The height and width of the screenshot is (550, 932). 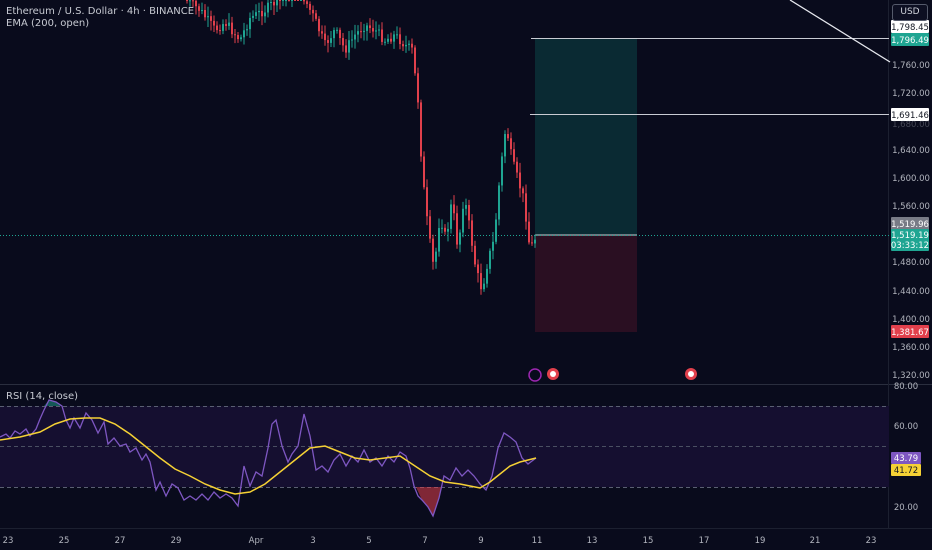 I want to click on currency-button: USD, so click(x=910, y=12).